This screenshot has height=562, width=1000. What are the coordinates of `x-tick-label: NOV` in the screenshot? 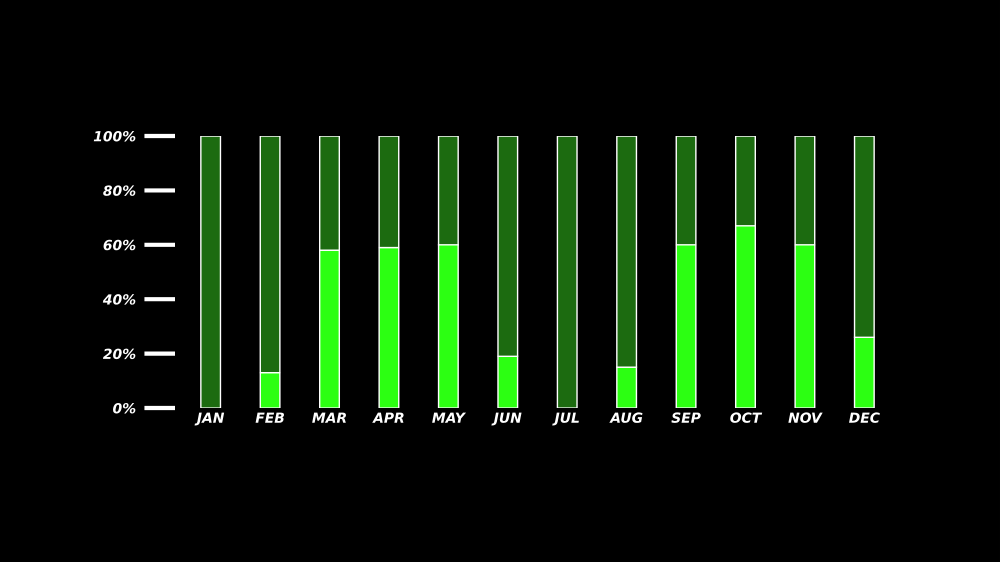 It's located at (805, 417).